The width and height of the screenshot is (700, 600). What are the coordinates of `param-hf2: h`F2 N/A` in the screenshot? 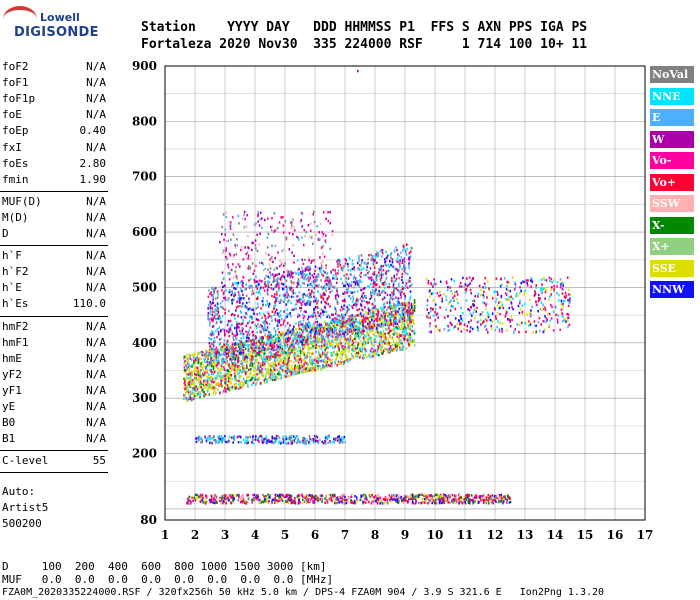 It's located at (54, 273).